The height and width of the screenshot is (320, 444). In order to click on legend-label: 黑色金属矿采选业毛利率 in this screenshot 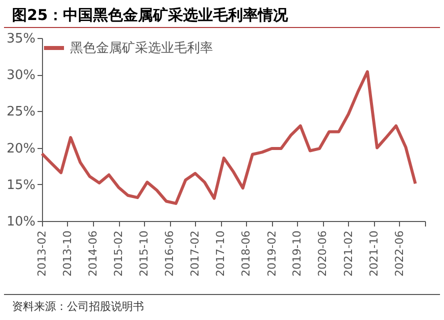, I will do `click(141, 48)`.